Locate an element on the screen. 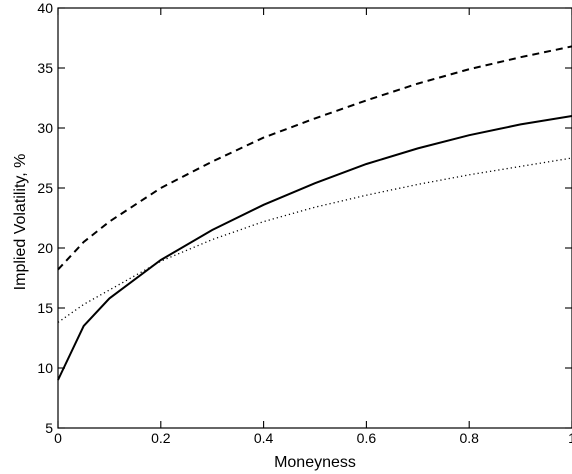 The height and width of the screenshot is (474, 572). x-tick-label: 0.2 is located at coordinates (161, 438).